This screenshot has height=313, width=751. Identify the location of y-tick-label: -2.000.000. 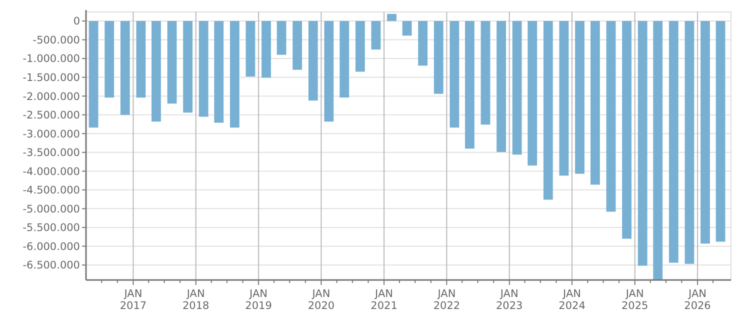
(51, 96).